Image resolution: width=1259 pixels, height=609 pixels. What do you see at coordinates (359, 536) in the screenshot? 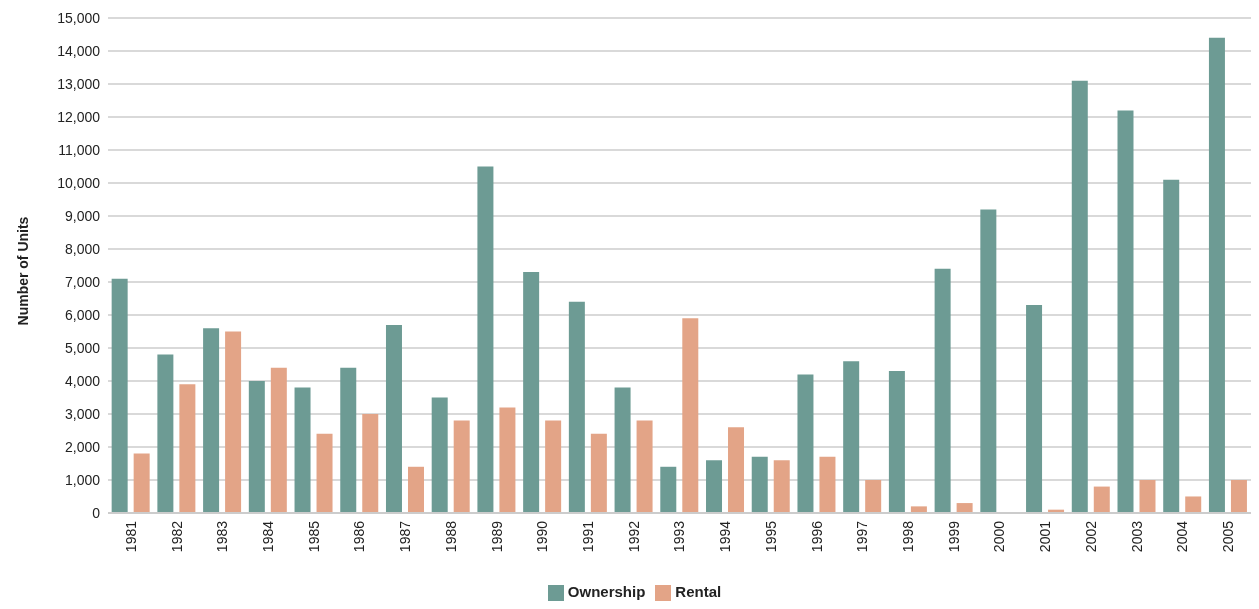
I see `x-tick-label: 1986` at bounding box center [359, 536].